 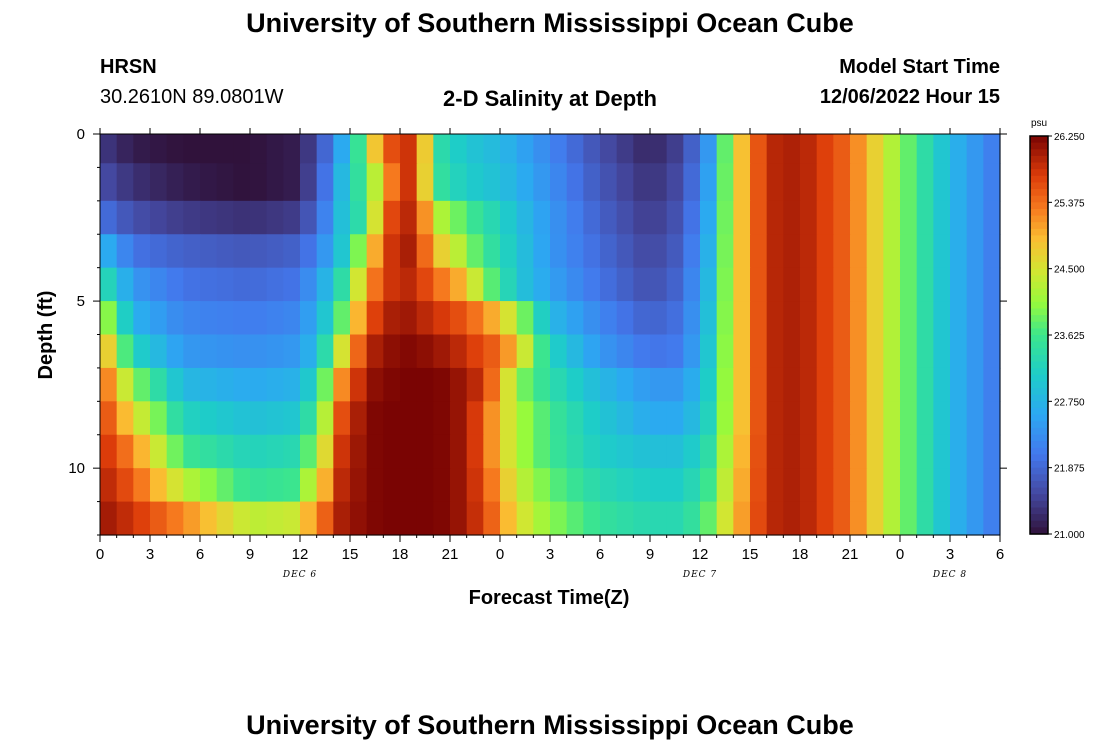 What do you see at coordinates (200, 554) in the screenshot?
I see `x-tick-label: 6` at bounding box center [200, 554].